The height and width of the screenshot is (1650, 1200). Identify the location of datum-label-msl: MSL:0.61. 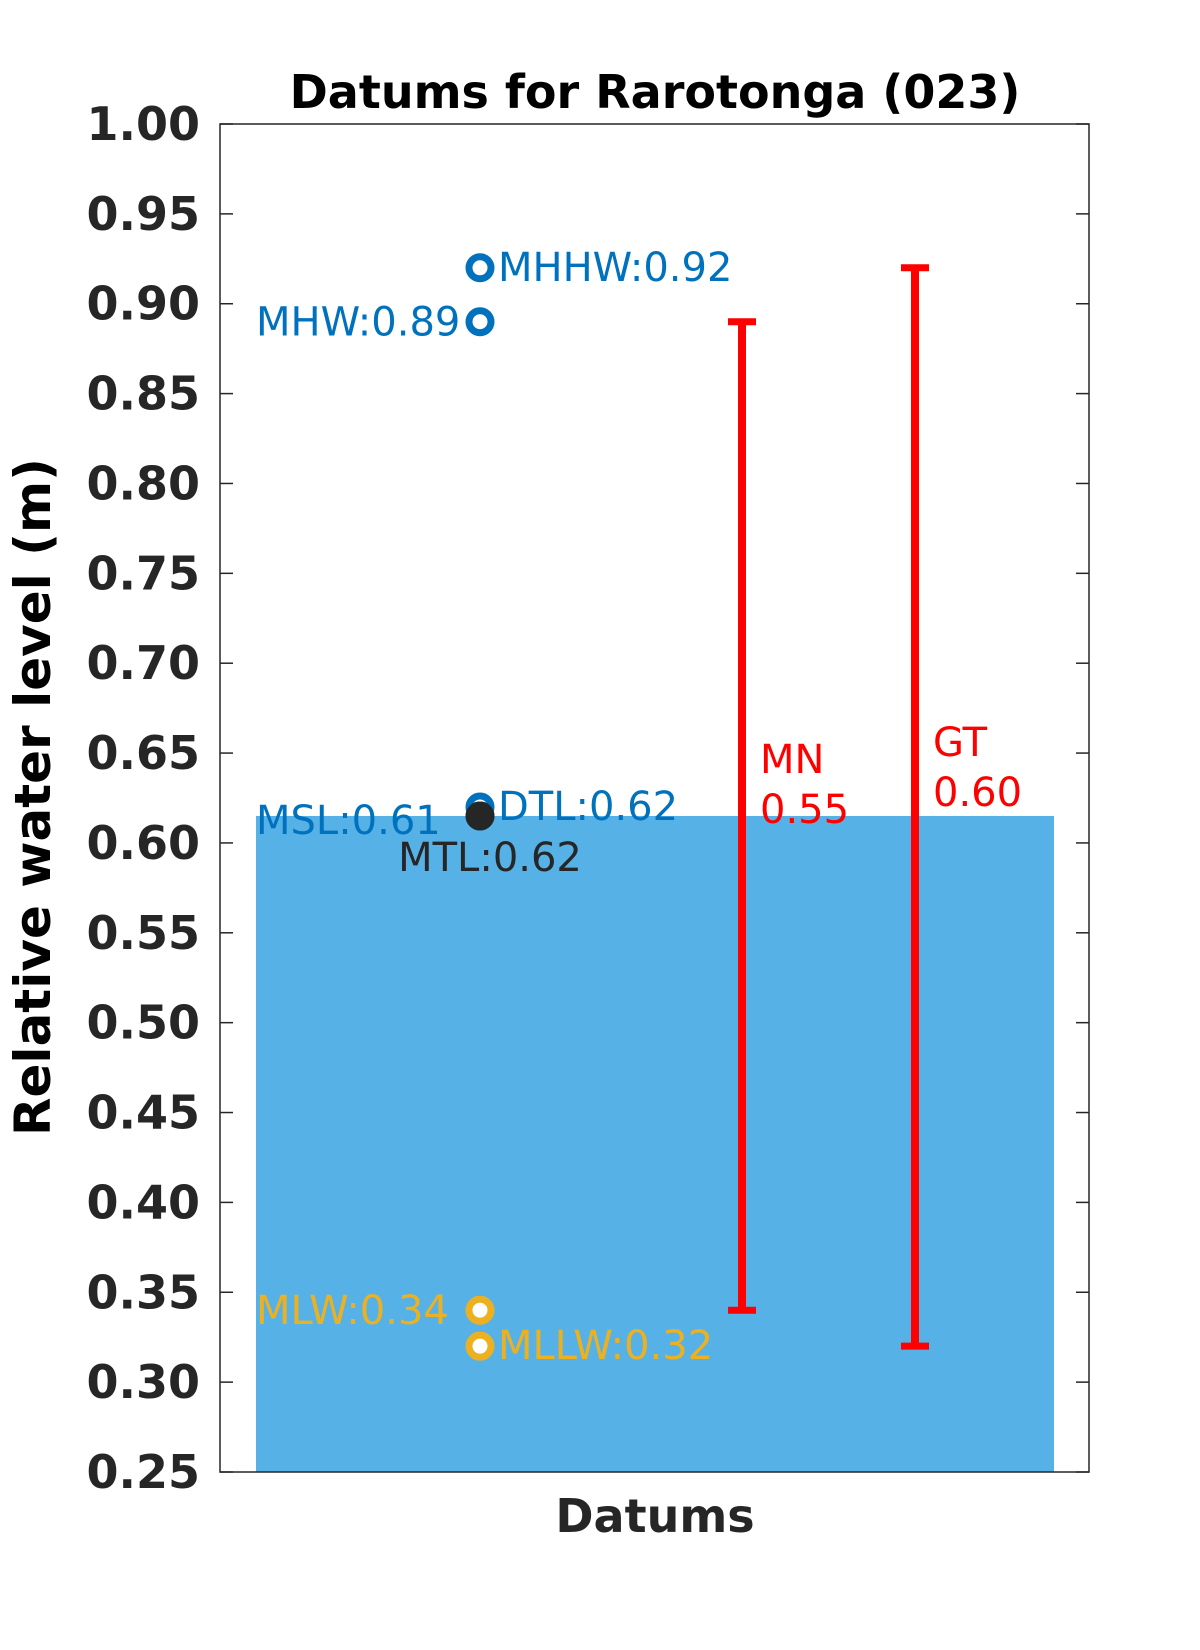
(348, 821).